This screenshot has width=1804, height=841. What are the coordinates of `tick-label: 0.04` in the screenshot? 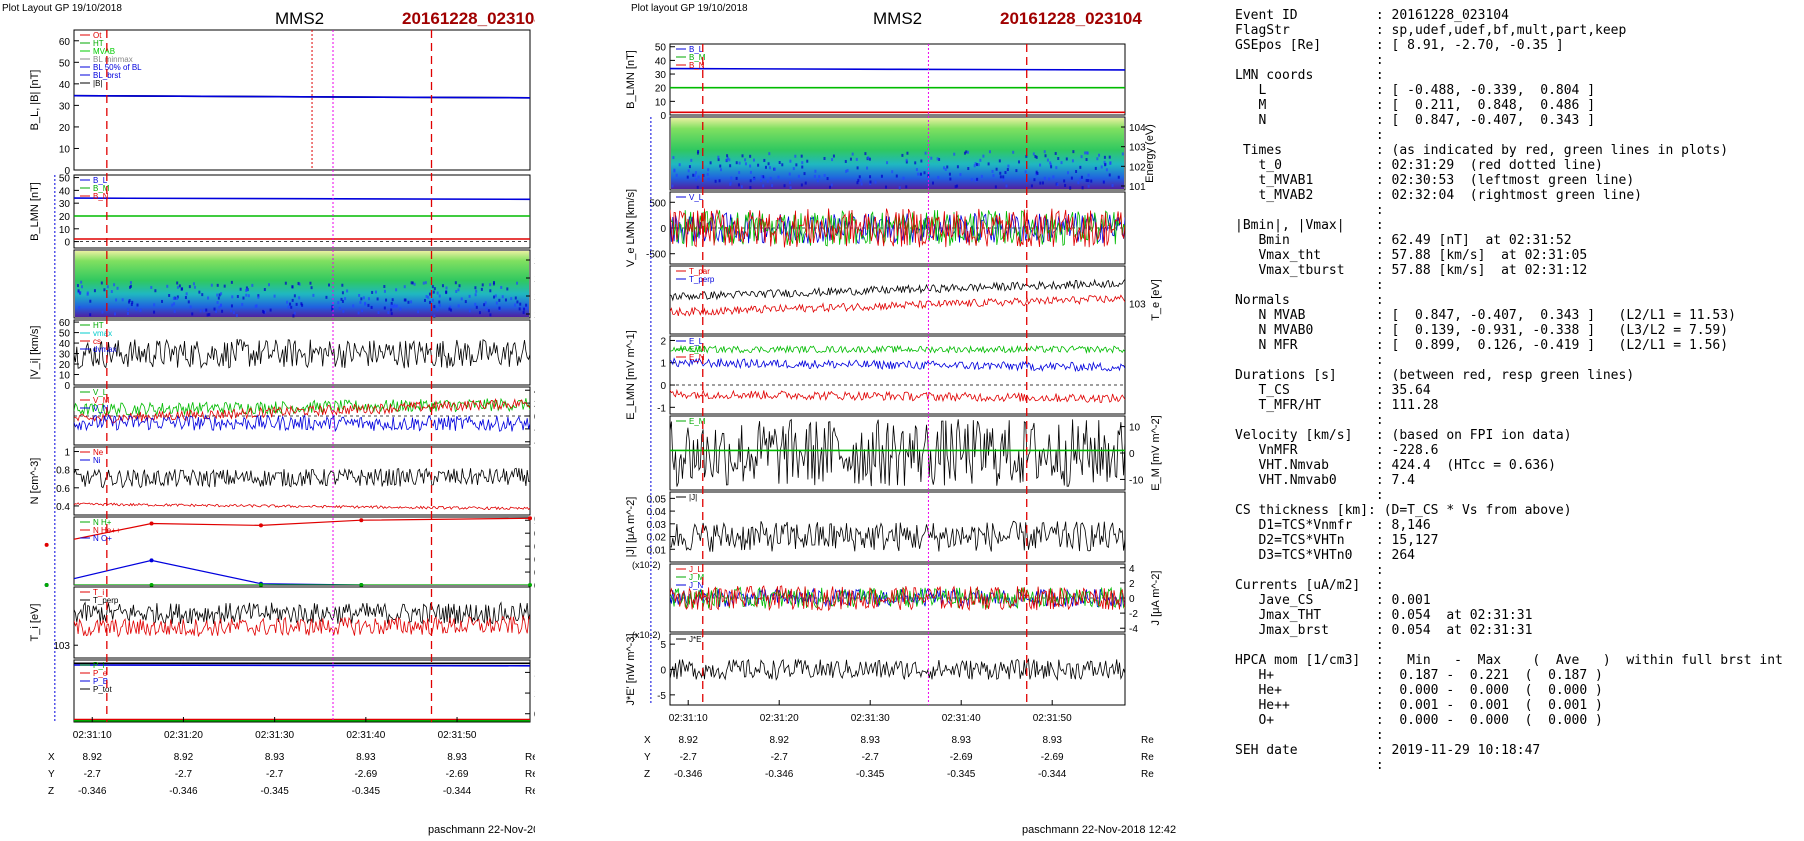 It's located at (657, 512).